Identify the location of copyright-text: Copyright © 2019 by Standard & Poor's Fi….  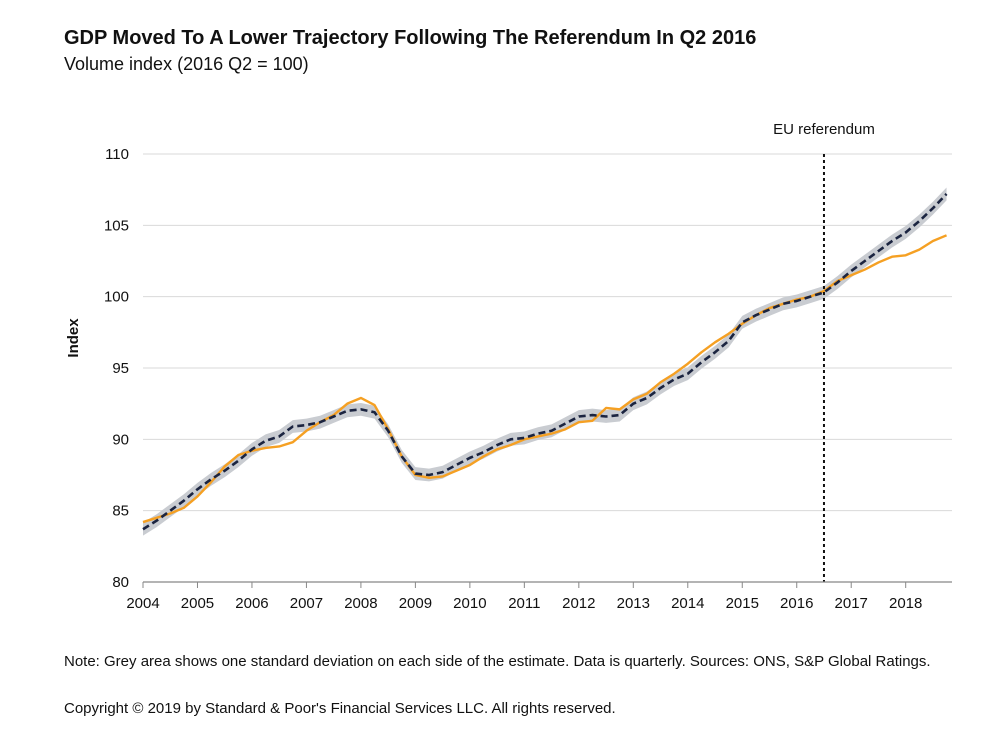
(340, 708).